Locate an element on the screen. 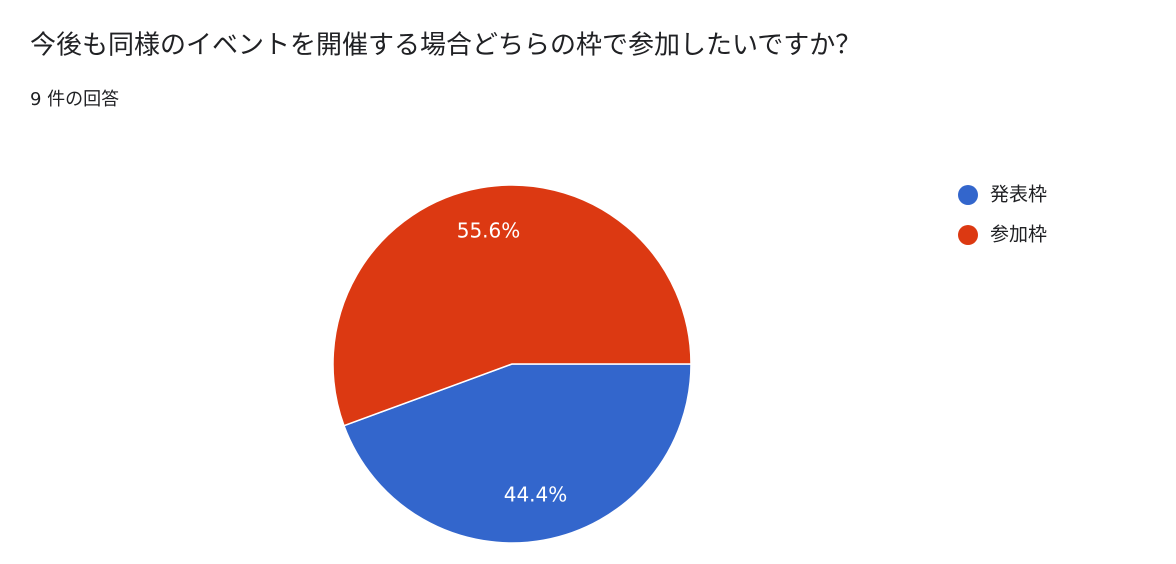 This screenshot has width=1176, height=564. chart-title: 今後も同様のイベントを開催する場合どちらの枠で参加したいですか？ is located at coordinates (445, 46).